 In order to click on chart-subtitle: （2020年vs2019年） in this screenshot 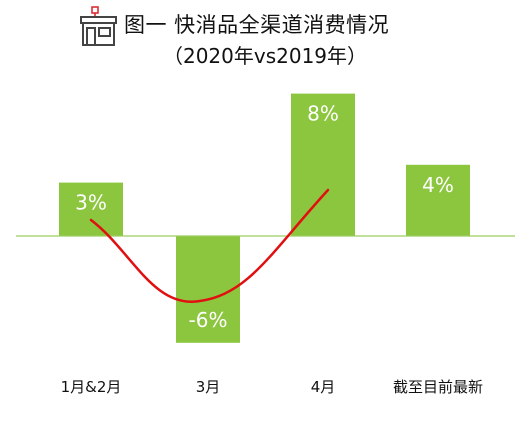, I will do `click(265, 56)`.